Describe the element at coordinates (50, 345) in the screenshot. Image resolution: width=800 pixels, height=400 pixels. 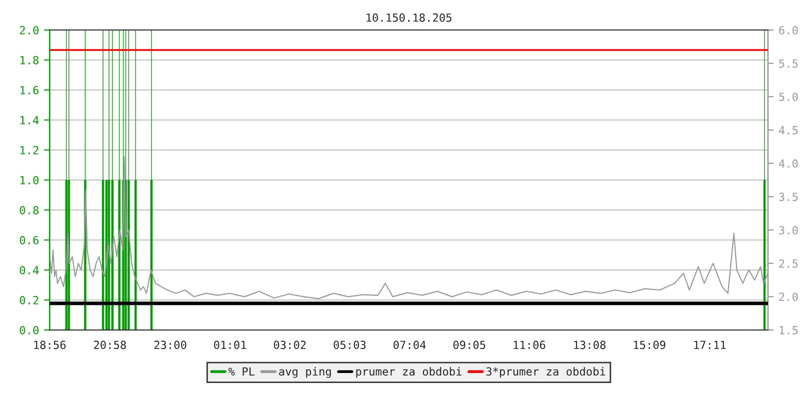
I see `x-tick-label: 18:56` at that location.